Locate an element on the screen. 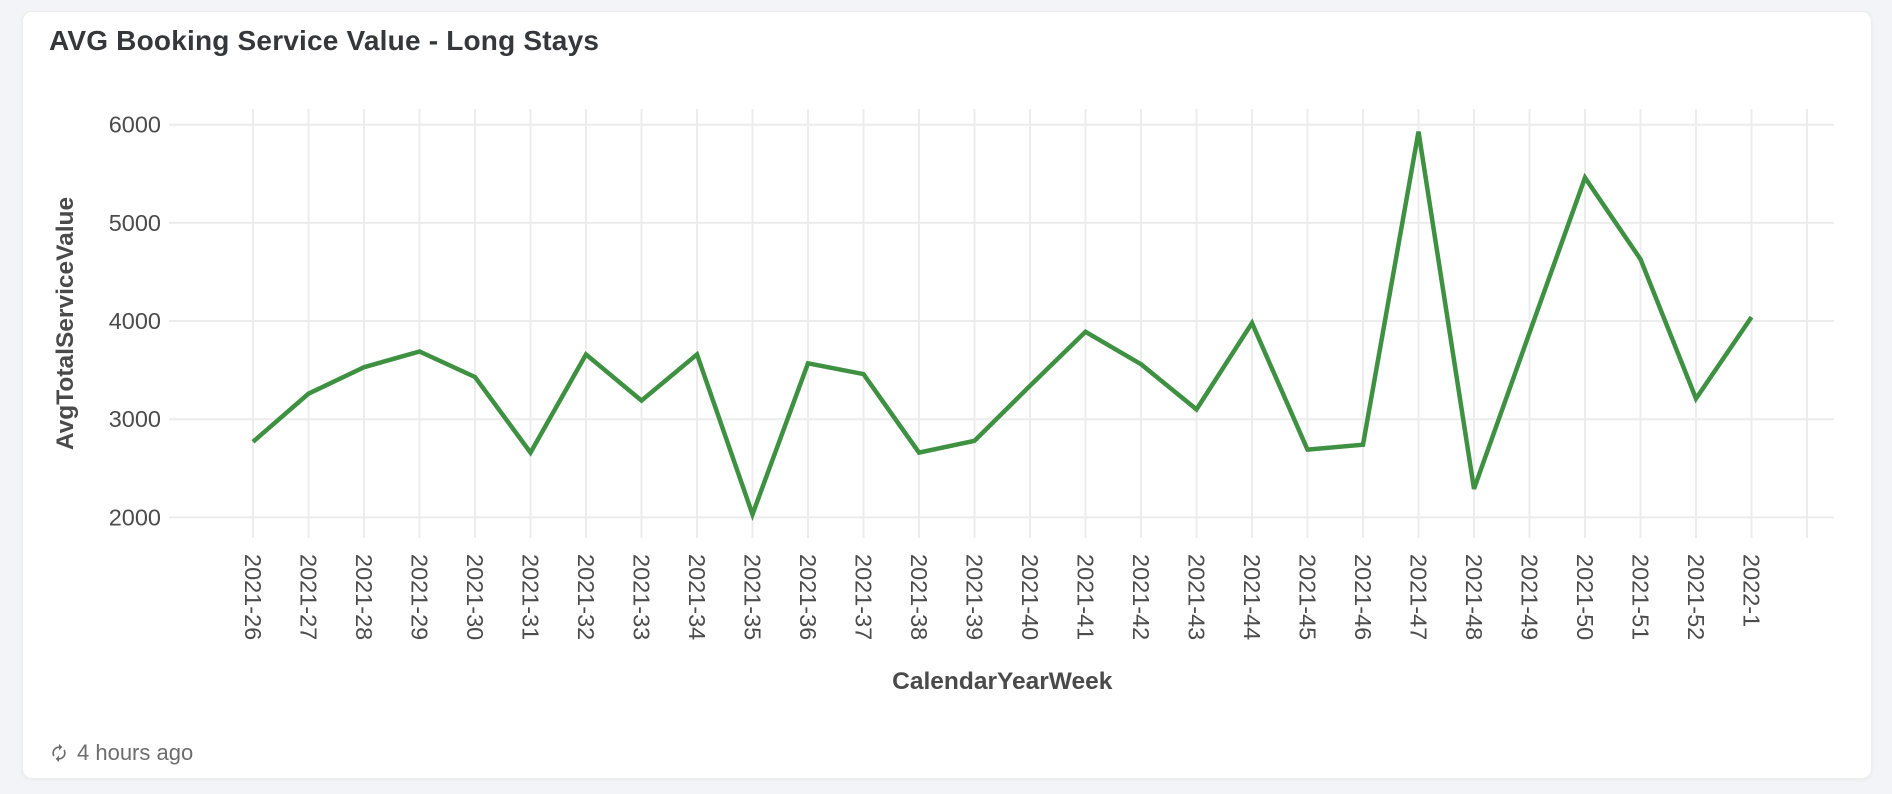 The image size is (1892, 794). x-tick-label: 2021-30 is located at coordinates (475, 597).